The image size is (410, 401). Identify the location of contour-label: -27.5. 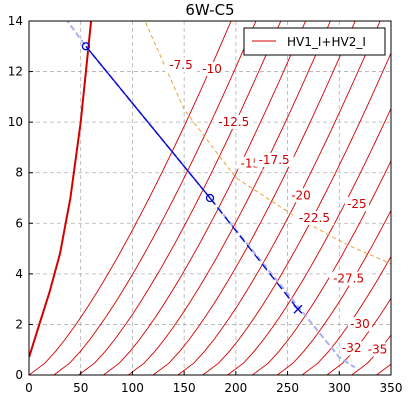
(348, 279).